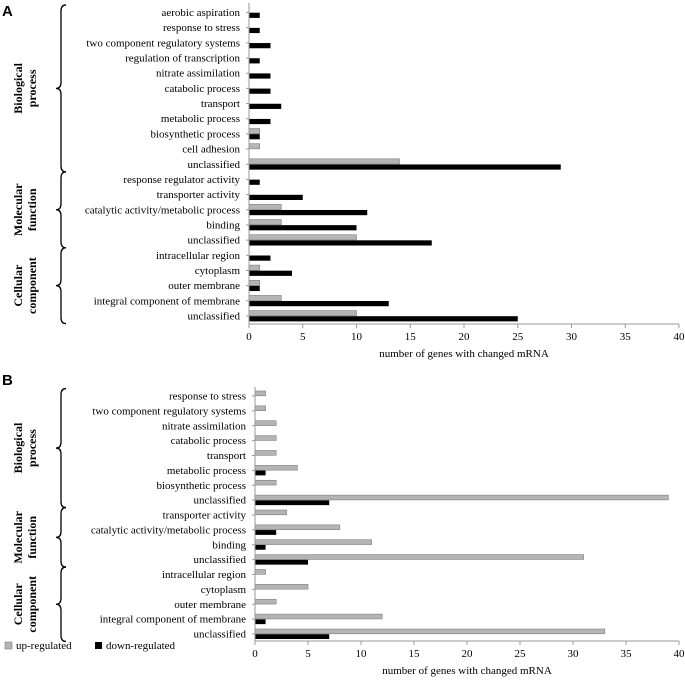 This screenshot has height=682, width=685. I want to click on category-label: response regulator activity, so click(181, 180).